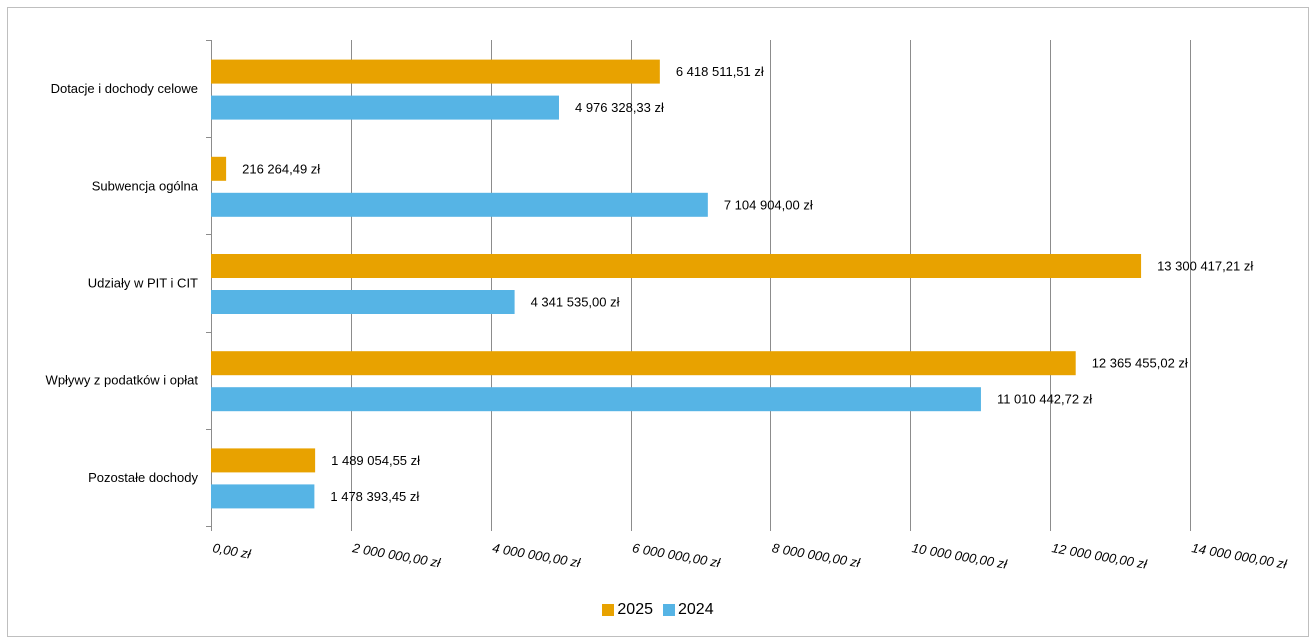  Describe the element at coordinates (396, 555) in the screenshot. I see `x-tick-label: 2 000 000,00 zł` at that location.